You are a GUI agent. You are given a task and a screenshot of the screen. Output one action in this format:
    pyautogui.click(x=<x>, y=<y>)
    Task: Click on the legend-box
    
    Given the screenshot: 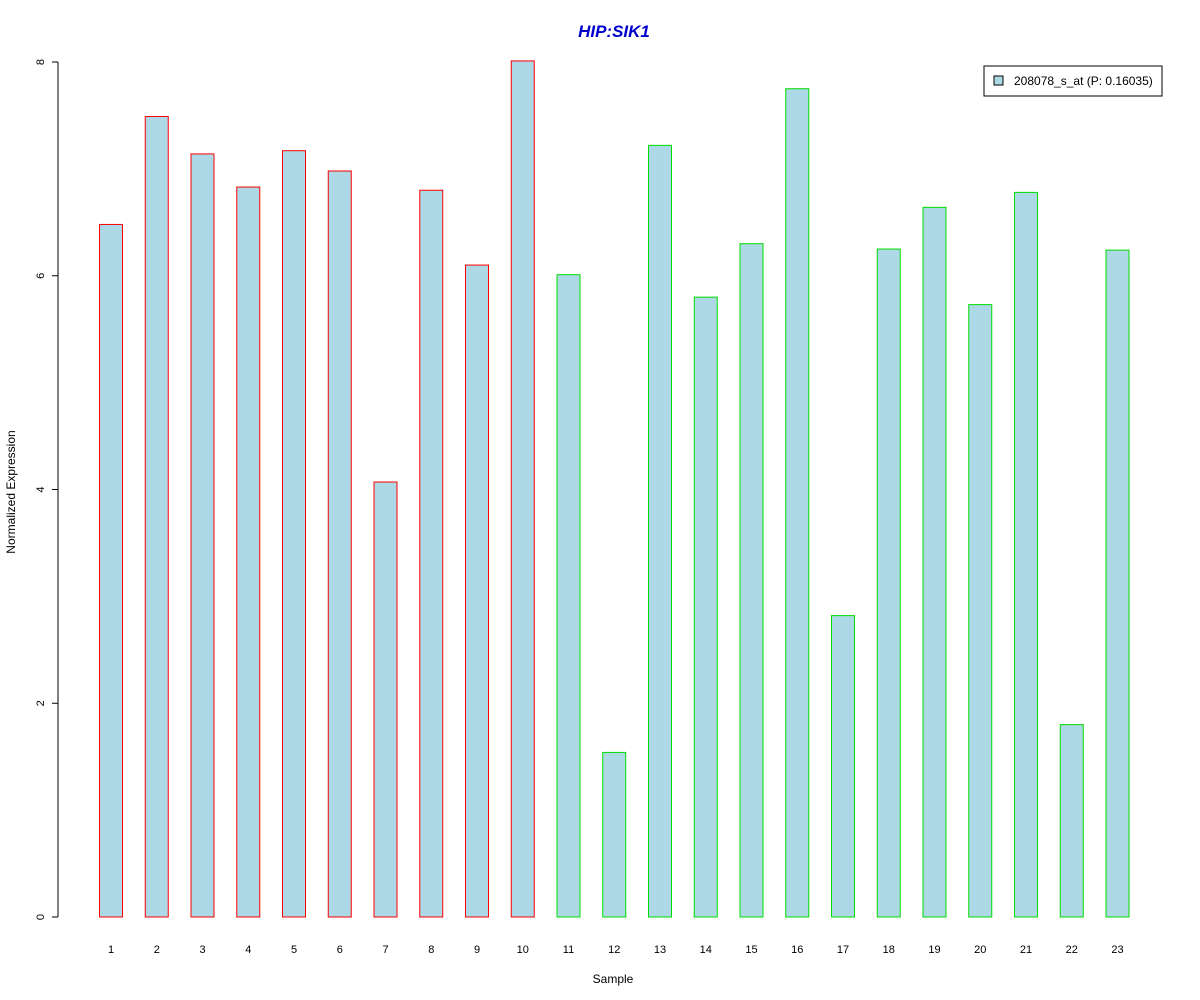 What is the action you would take?
    pyautogui.click(x=1073, y=81)
    